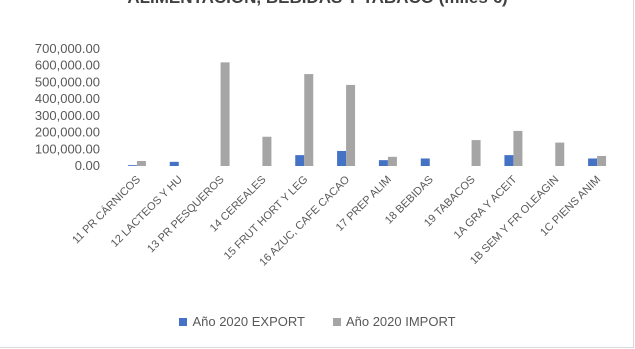 Image resolution: width=635 pixels, height=349 pixels. I want to click on y-tick-label: 100,000.00, so click(67, 148).